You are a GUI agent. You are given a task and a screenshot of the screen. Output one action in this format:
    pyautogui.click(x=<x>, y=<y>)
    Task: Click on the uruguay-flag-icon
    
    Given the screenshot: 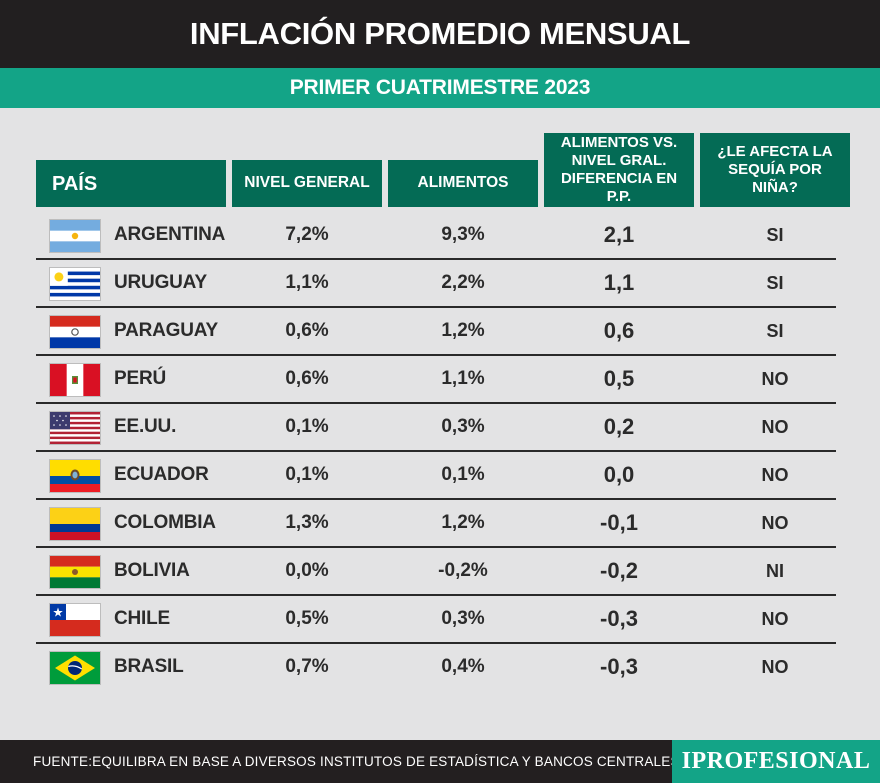 What is the action you would take?
    pyautogui.click(x=75, y=284)
    